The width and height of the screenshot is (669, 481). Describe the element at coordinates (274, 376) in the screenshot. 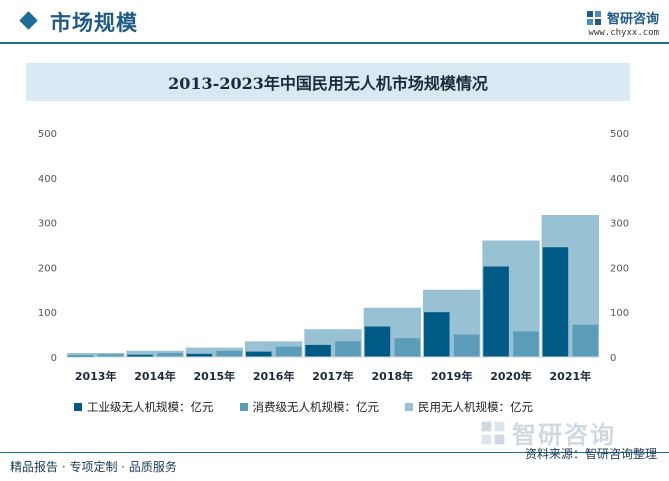

I see `x-tick-label: 2016年` at that location.